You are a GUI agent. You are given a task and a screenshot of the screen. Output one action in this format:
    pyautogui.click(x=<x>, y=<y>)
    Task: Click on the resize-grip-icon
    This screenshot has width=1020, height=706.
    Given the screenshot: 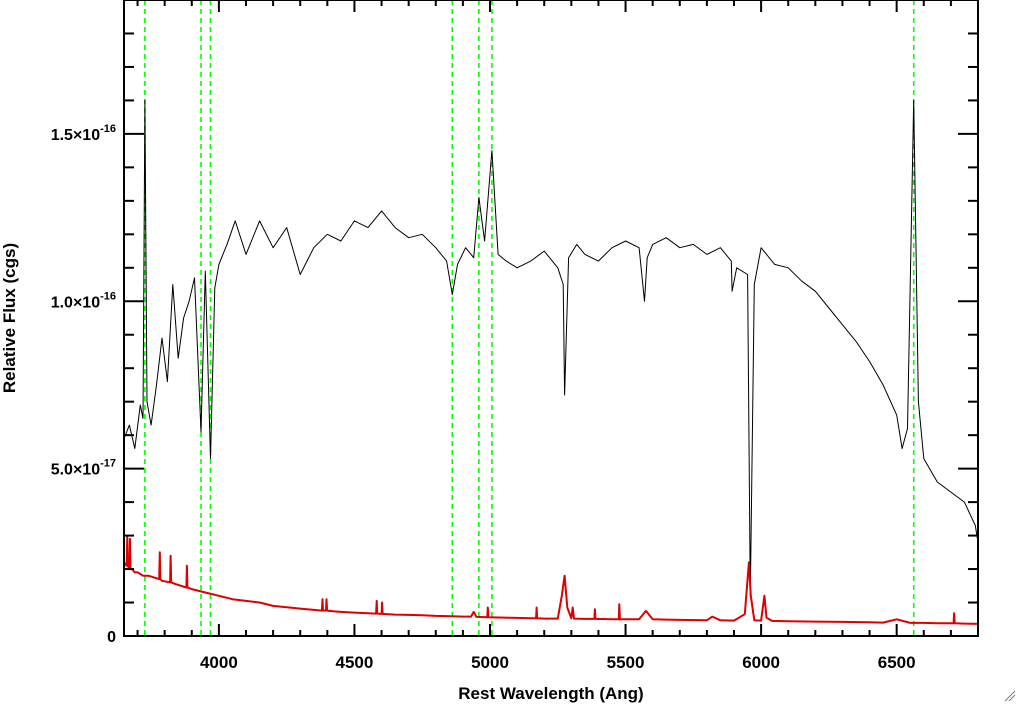 What is the action you would take?
    pyautogui.click(x=1010, y=696)
    